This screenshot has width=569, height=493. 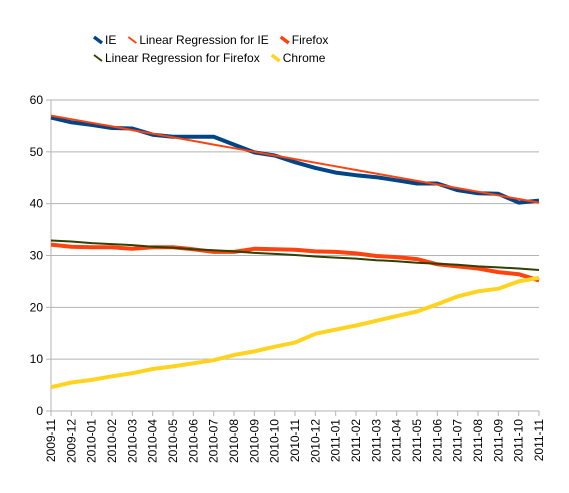 What do you see at coordinates (51, 440) in the screenshot?
I see `x-tick-label: 2009-11` at bounding box center [51, 440].